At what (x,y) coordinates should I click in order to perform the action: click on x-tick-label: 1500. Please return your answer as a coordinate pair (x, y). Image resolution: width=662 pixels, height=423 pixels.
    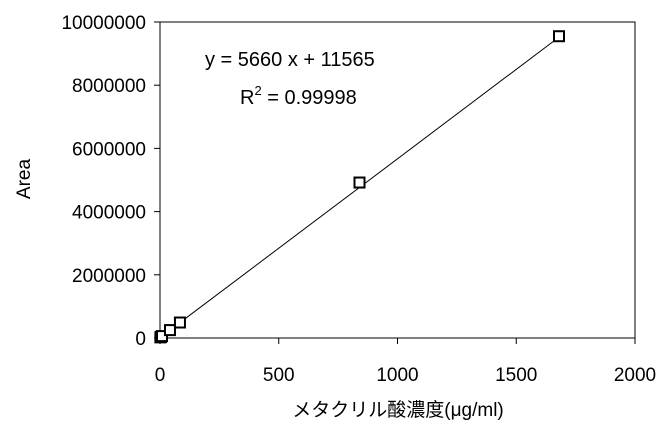
    Looking at the image, I should click on (516, 375).